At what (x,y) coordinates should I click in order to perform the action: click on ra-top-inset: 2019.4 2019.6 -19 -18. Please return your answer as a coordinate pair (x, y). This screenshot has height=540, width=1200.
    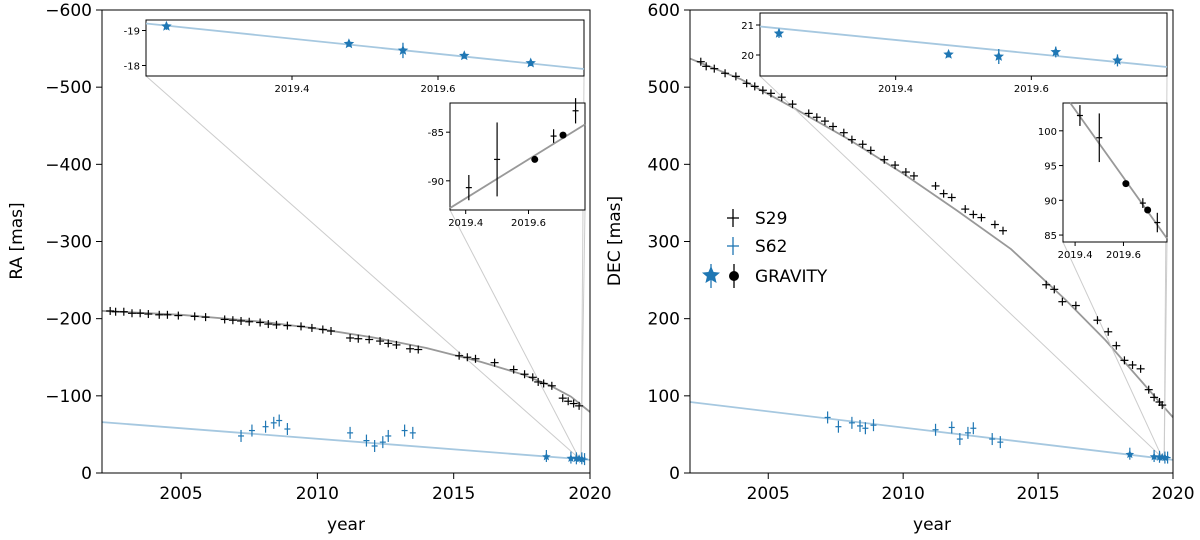
    Looking at the image, I should click on (354, 57).